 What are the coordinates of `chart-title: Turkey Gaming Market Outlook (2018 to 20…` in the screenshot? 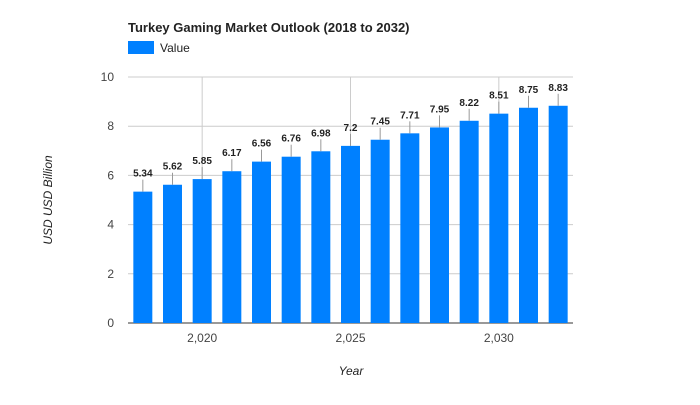 It's located at (269, 27).